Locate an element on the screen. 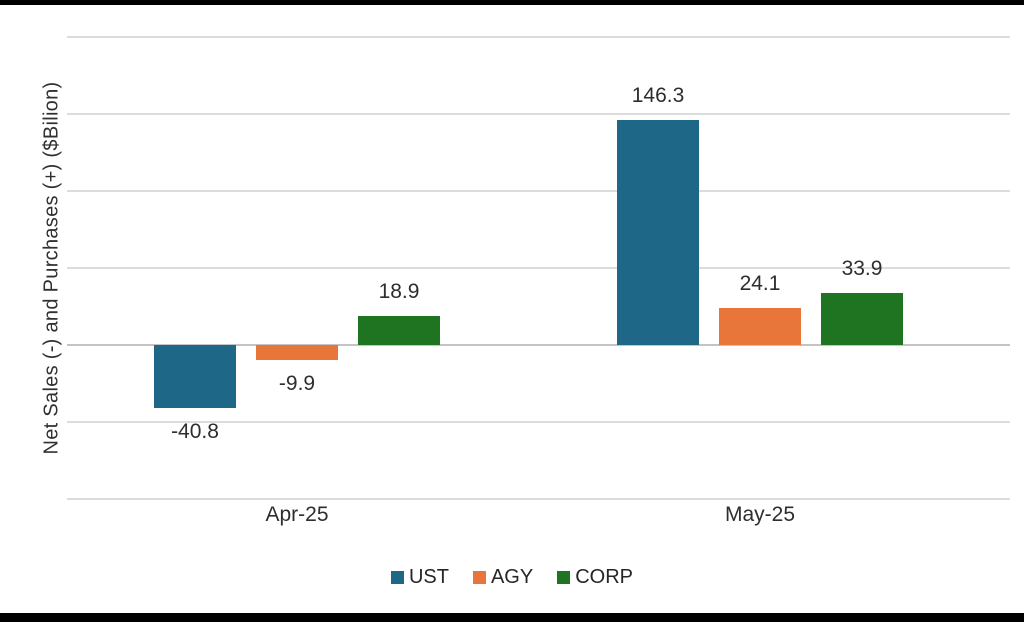 The image size is (1024, 622). value-label-agy-apr-25: -9.9 is located at coordinates (297, 384).